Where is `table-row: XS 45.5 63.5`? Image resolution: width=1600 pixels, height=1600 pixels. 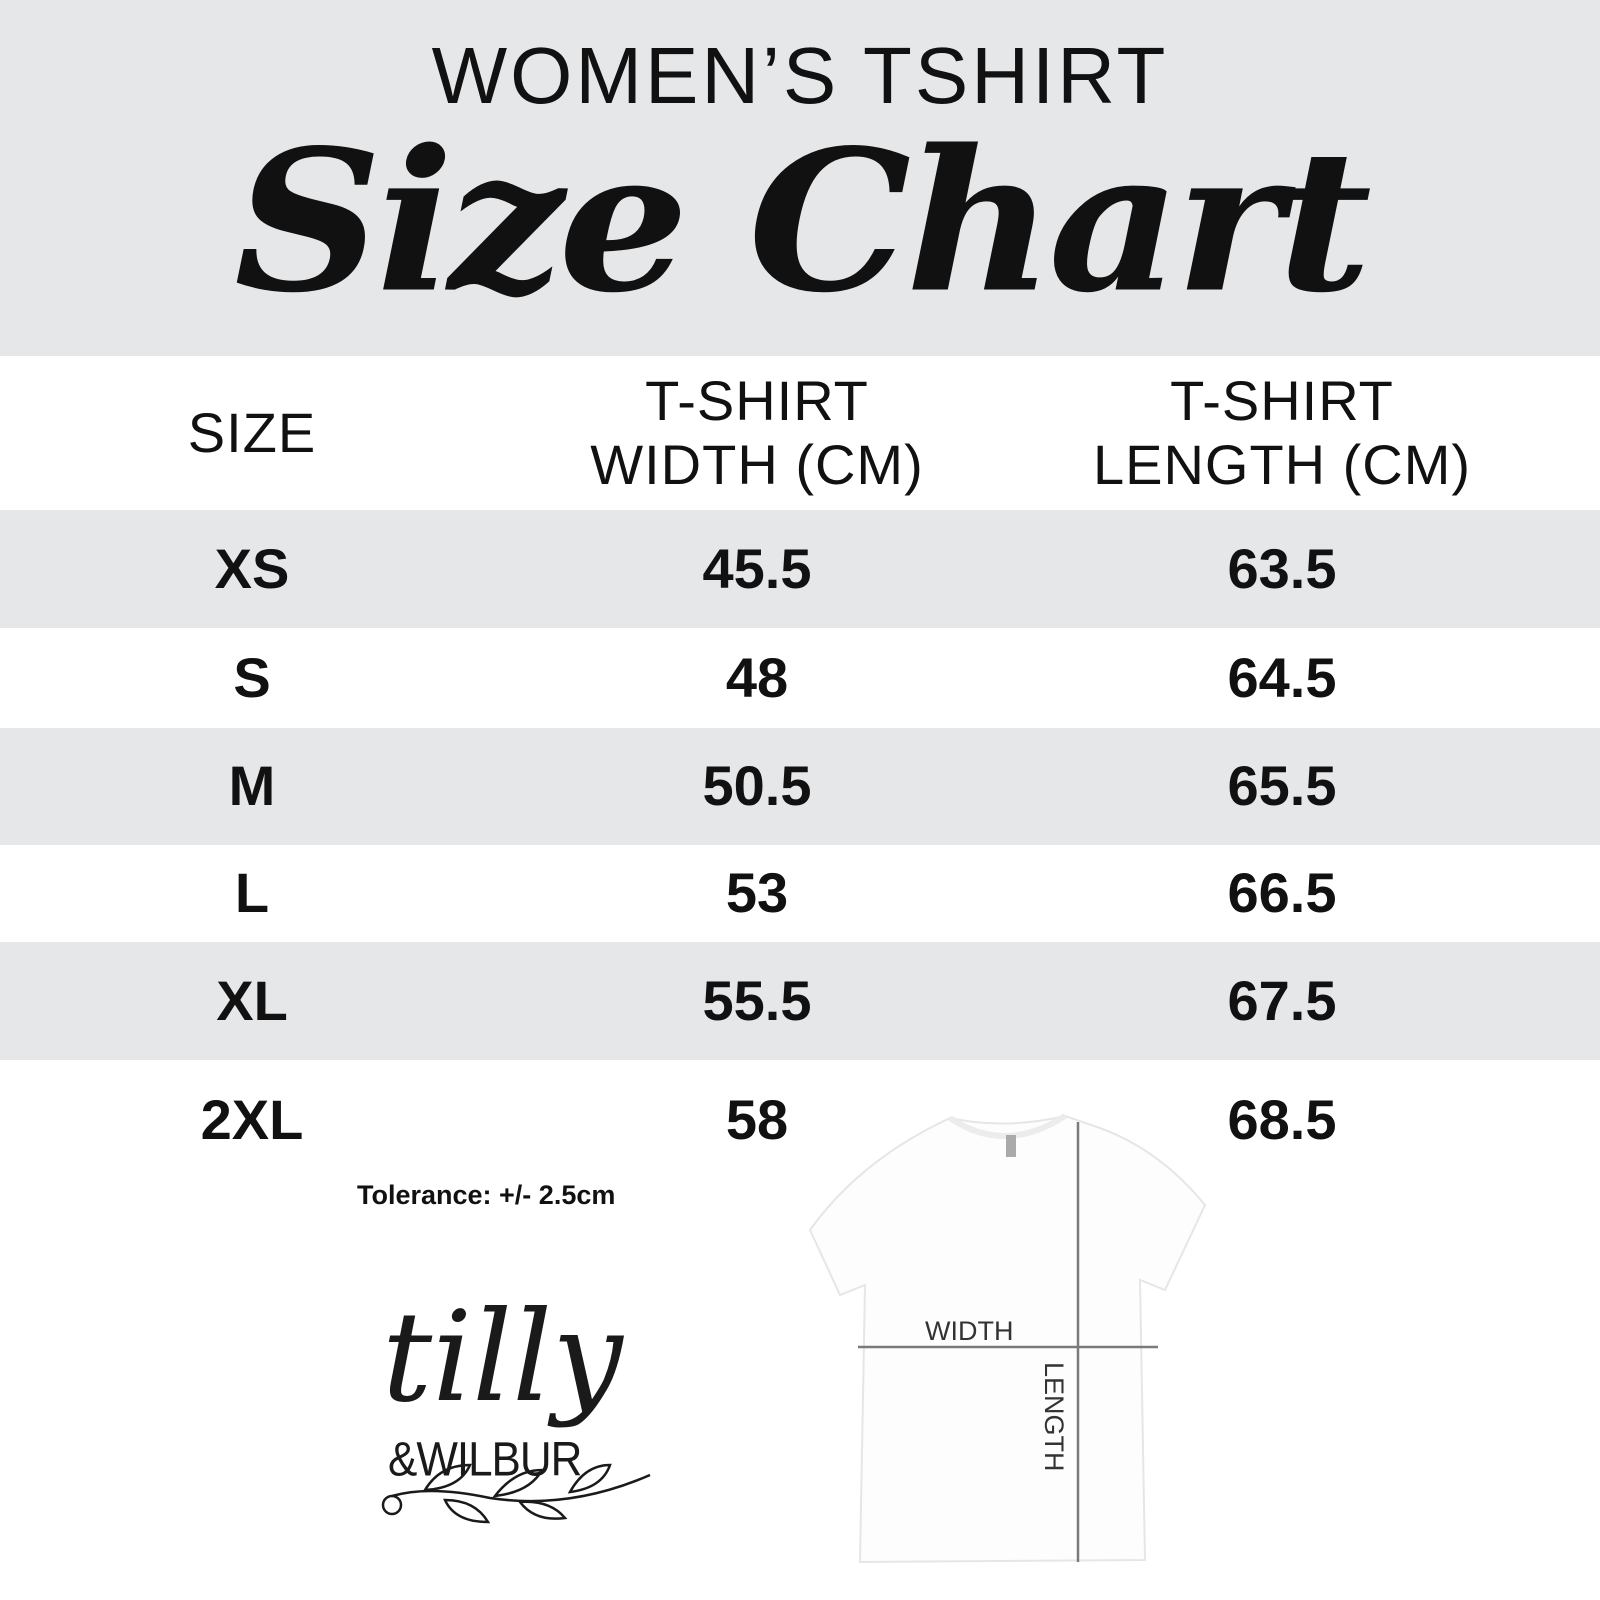 table-row: XS 45.5 63.5 is located at coordinates (800, 569).